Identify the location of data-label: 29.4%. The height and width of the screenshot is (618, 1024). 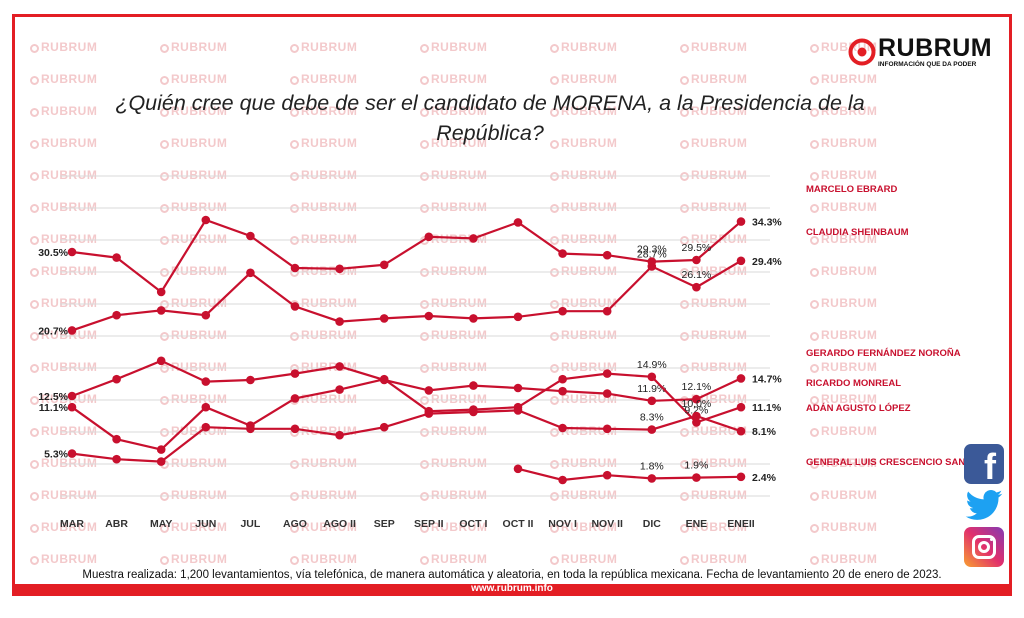
(767, 262).